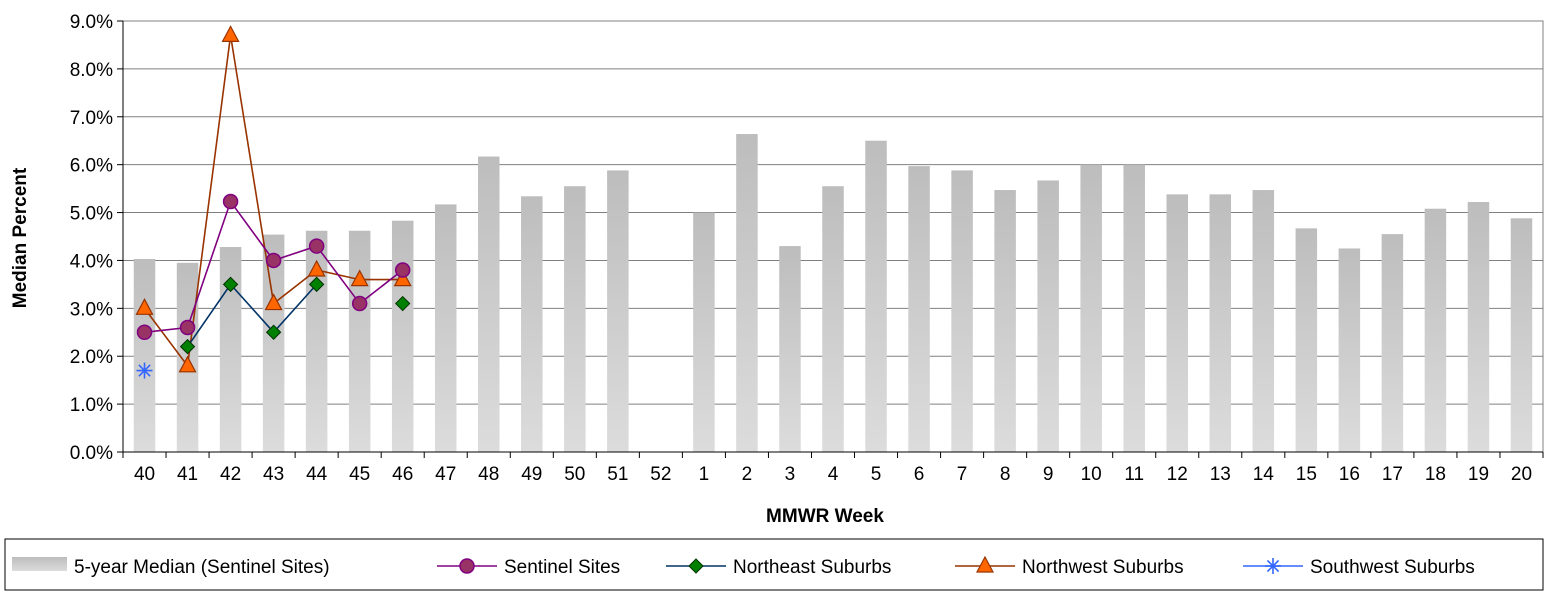 The height and width of the screenshot is (599, 1554). Describe the element at coordinates (91, 214) in the screenshot. I see `y-tick-label: 5.0%` at that location.